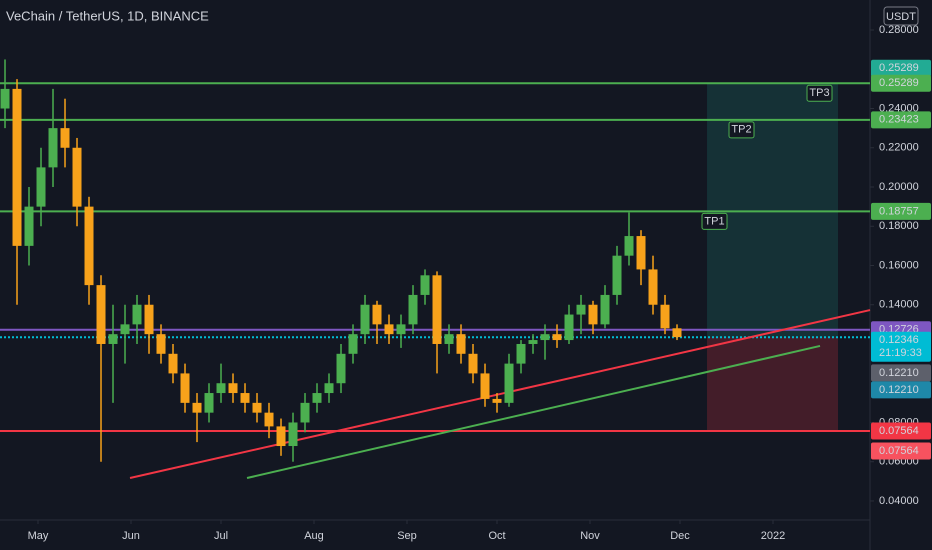  What do you see at coordinates (314, 536) in the screenshot?
I see `x-tick-label: Aug` at bounding box center [314, 536].